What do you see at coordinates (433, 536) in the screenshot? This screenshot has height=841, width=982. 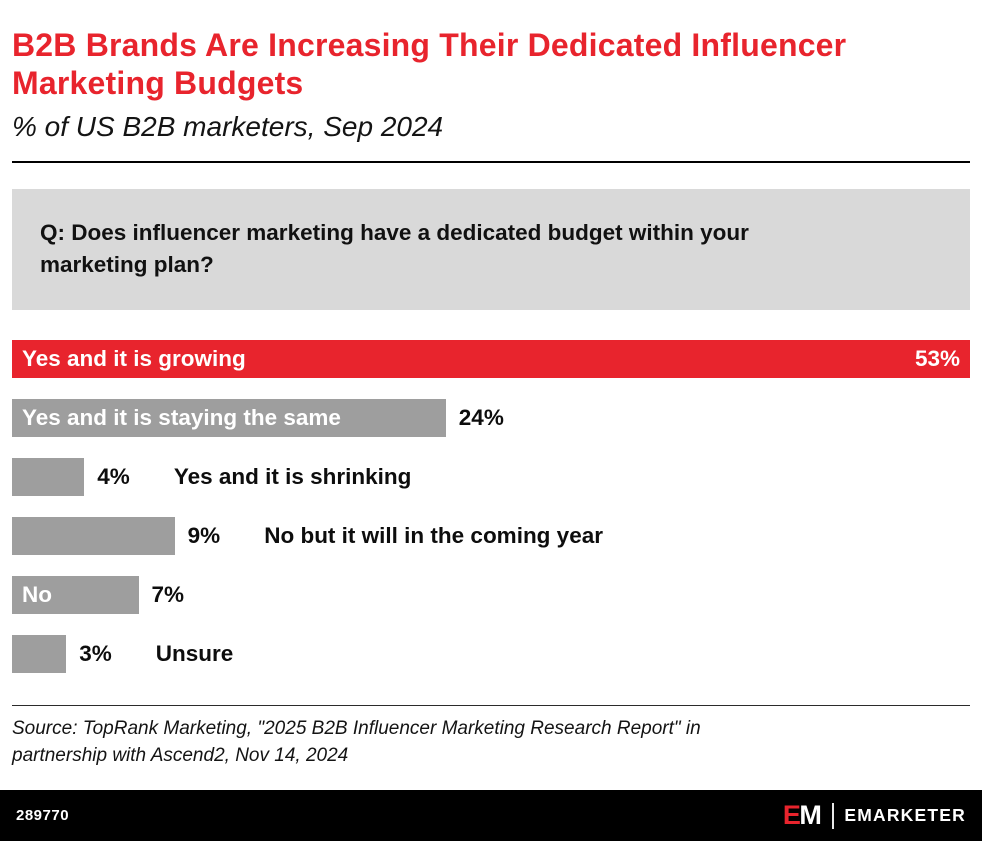 I see `bar-label: No but it will in the coming year` at bounding box center [433, 536].